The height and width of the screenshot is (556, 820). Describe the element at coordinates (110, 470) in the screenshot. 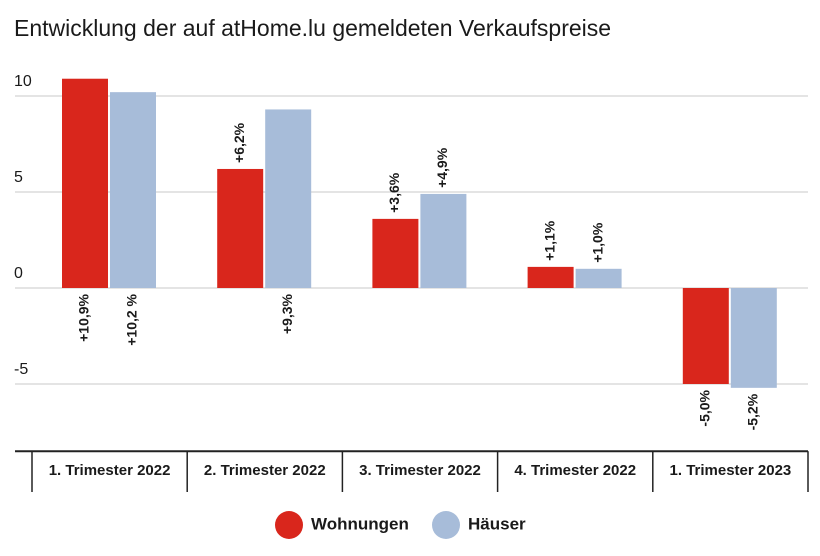

I see `x-tick-label: 1. Trimester 2022` at that location.